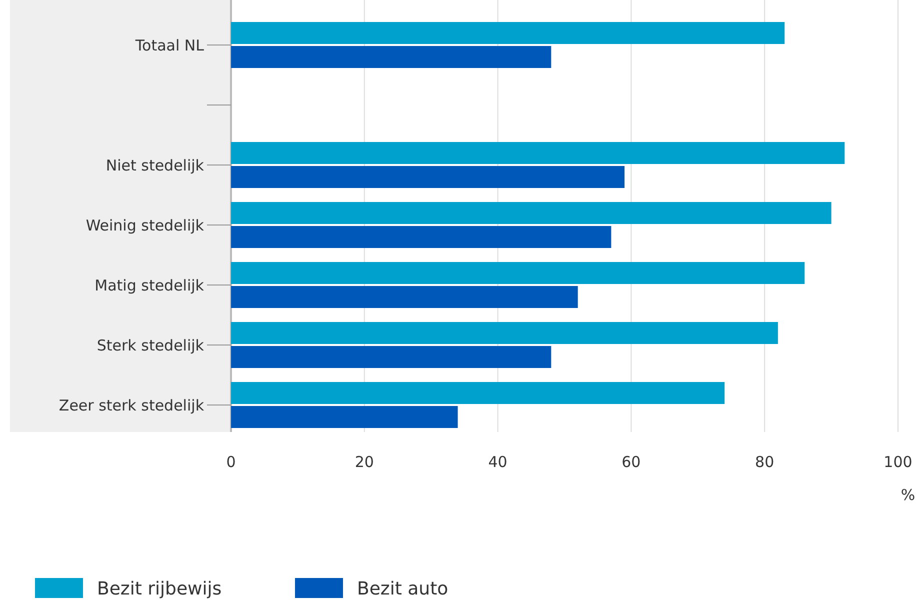 This screenshot has height=600, width=918. Describe the element at coordinates (150, 345) in the screenshot. I see `y-tick-label: Sterk stedelijk` at that location.